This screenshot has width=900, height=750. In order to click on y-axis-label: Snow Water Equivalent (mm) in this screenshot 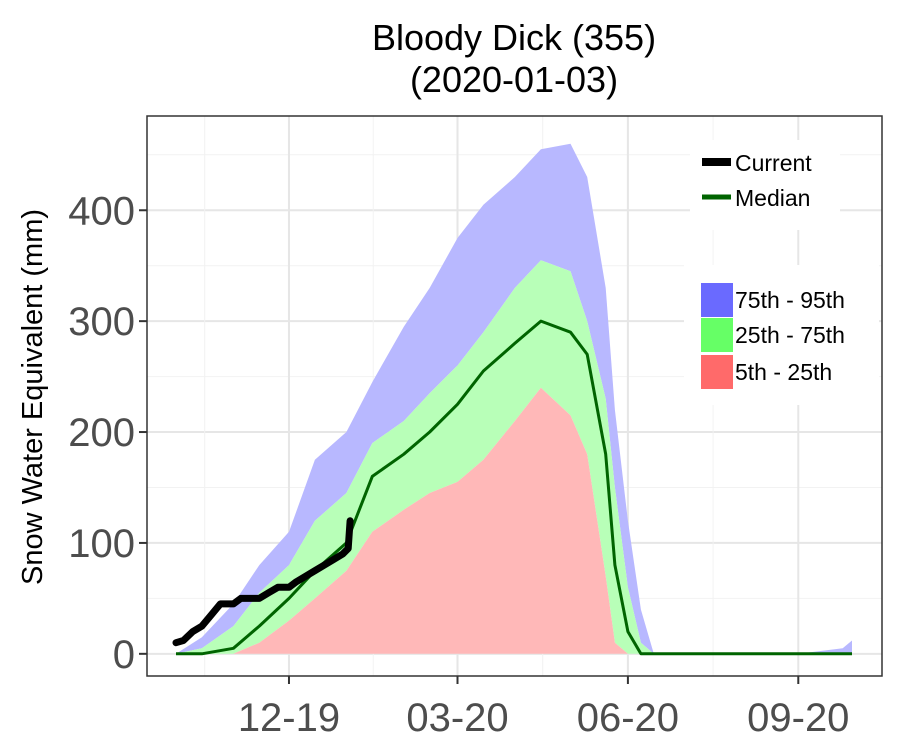, I will do `click(33, 397)`.